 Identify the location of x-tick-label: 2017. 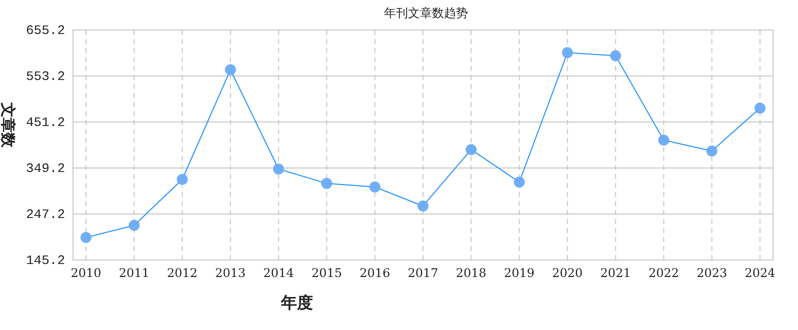
(423, 273).